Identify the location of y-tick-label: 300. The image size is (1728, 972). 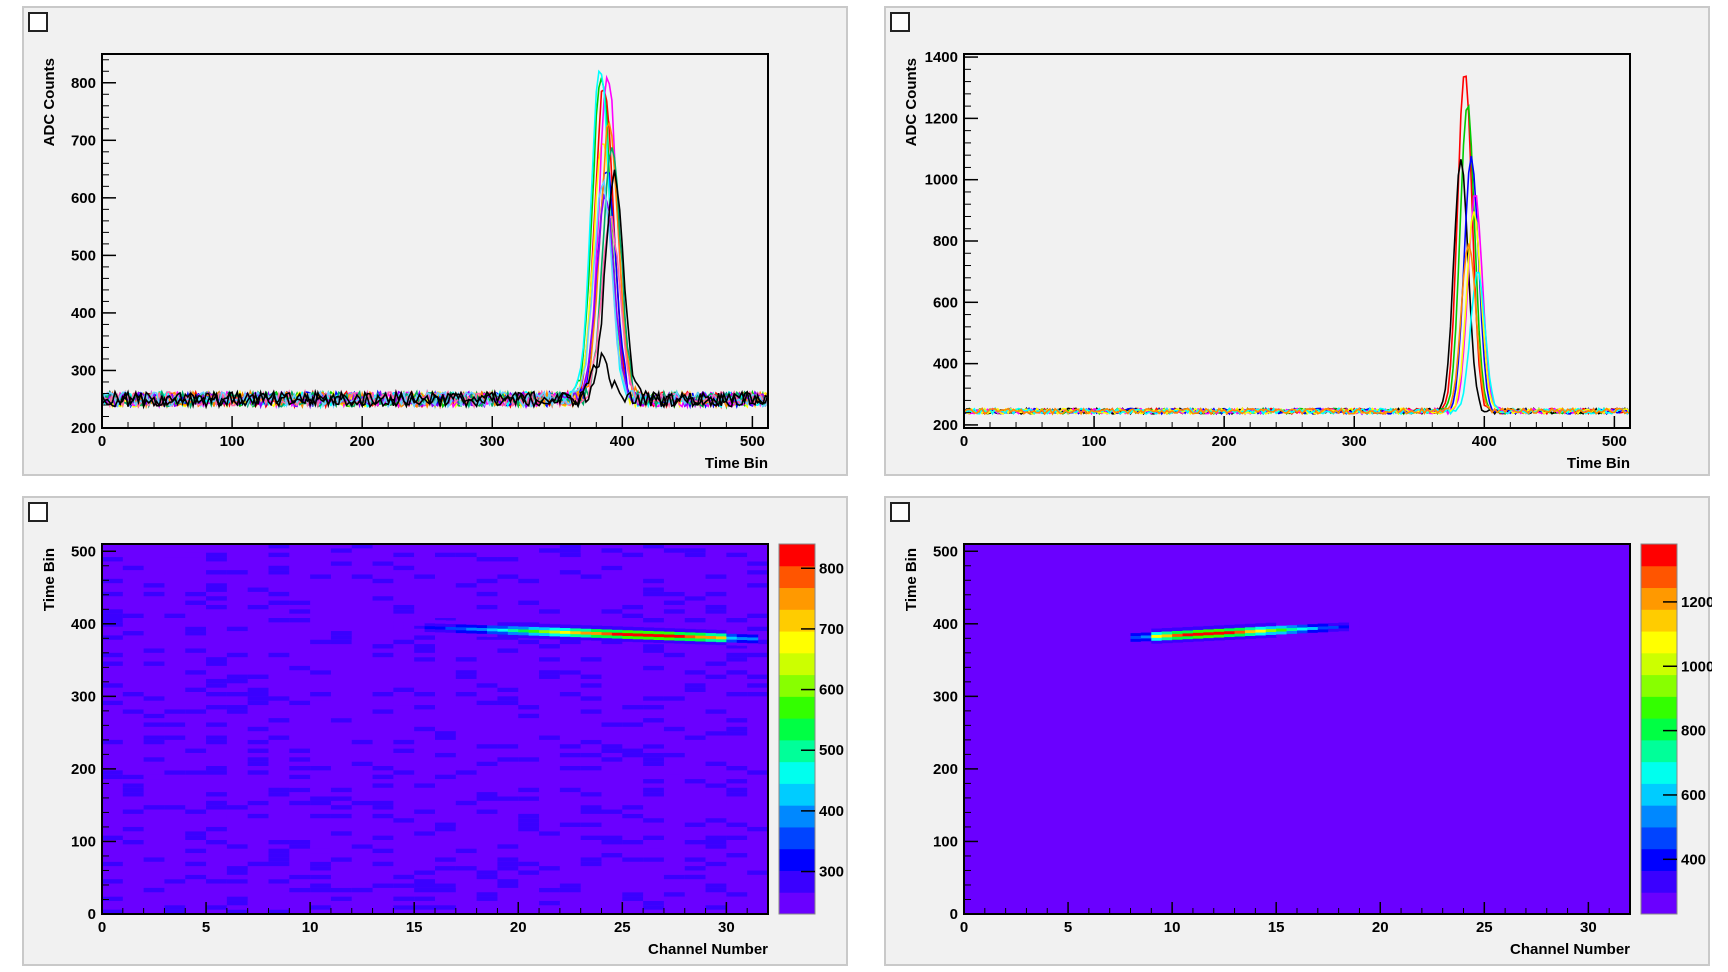
(945, 696).